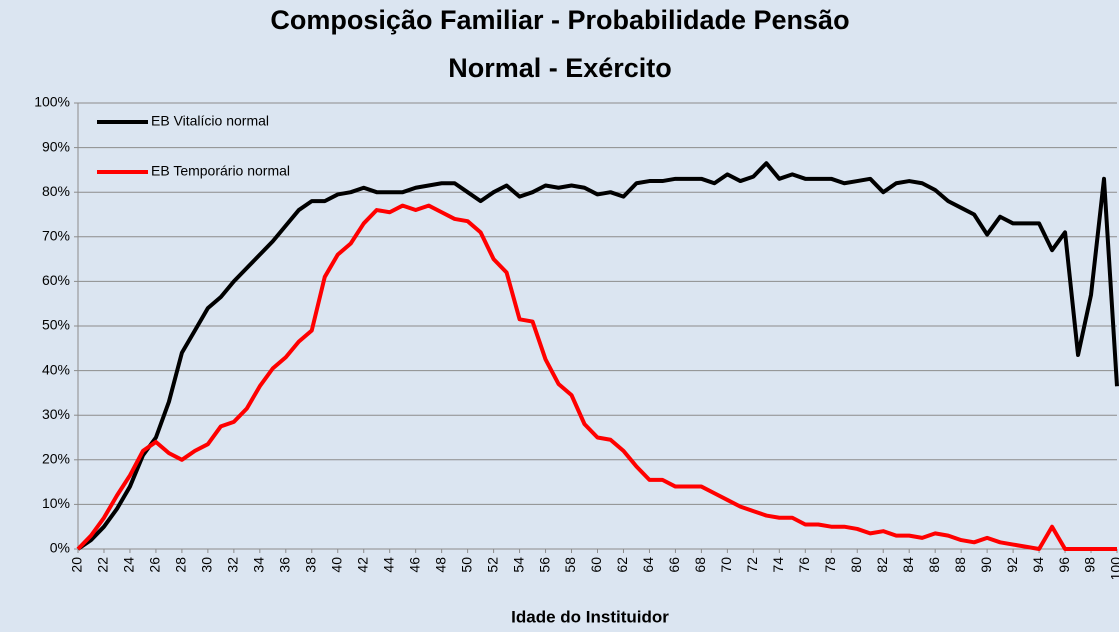  Describe the element at coordinates (103, 565) in the screenshot. I see `x-tick-label: 22` at that location.